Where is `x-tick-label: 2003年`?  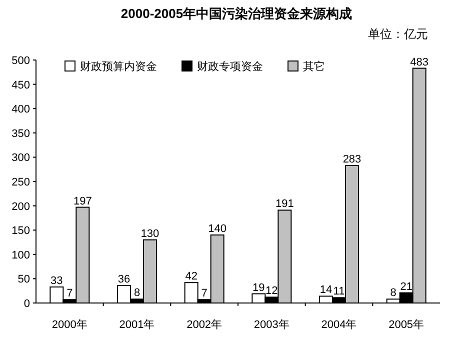
x-tick-label: 2003年 is located at coordinates (272, 325).